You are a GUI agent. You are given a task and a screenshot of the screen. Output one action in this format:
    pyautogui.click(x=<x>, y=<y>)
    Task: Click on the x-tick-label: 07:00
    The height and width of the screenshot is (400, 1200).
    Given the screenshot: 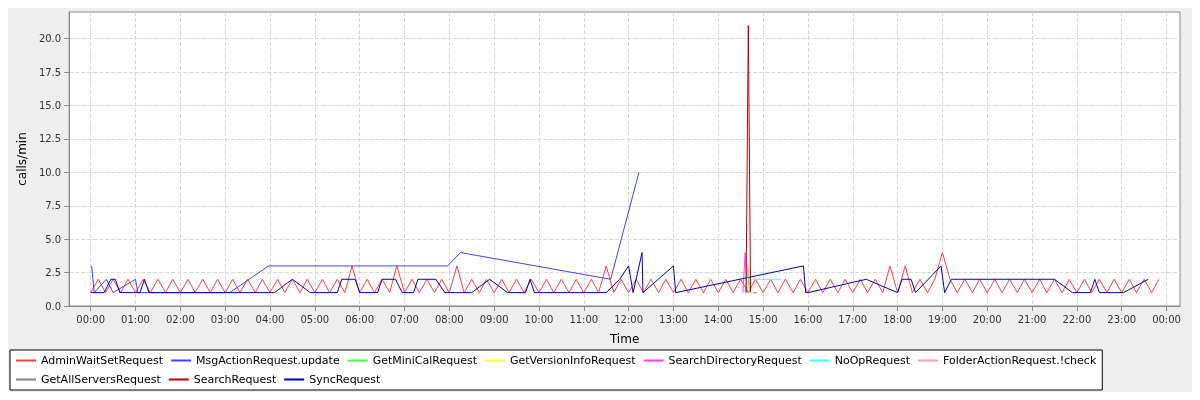 What is the action you would take?
    pyautogui.click(x=404, y=319)
    